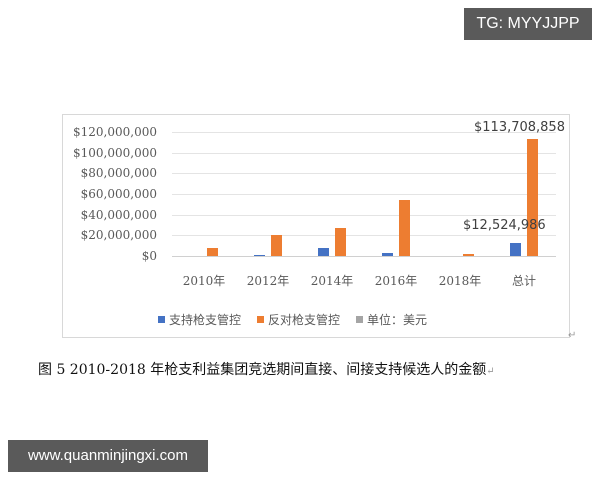  What do you see at coordinates (396, 281) in the screenshot?
I see `x-tick-label: 2016年` at bounding box center [396, 281].